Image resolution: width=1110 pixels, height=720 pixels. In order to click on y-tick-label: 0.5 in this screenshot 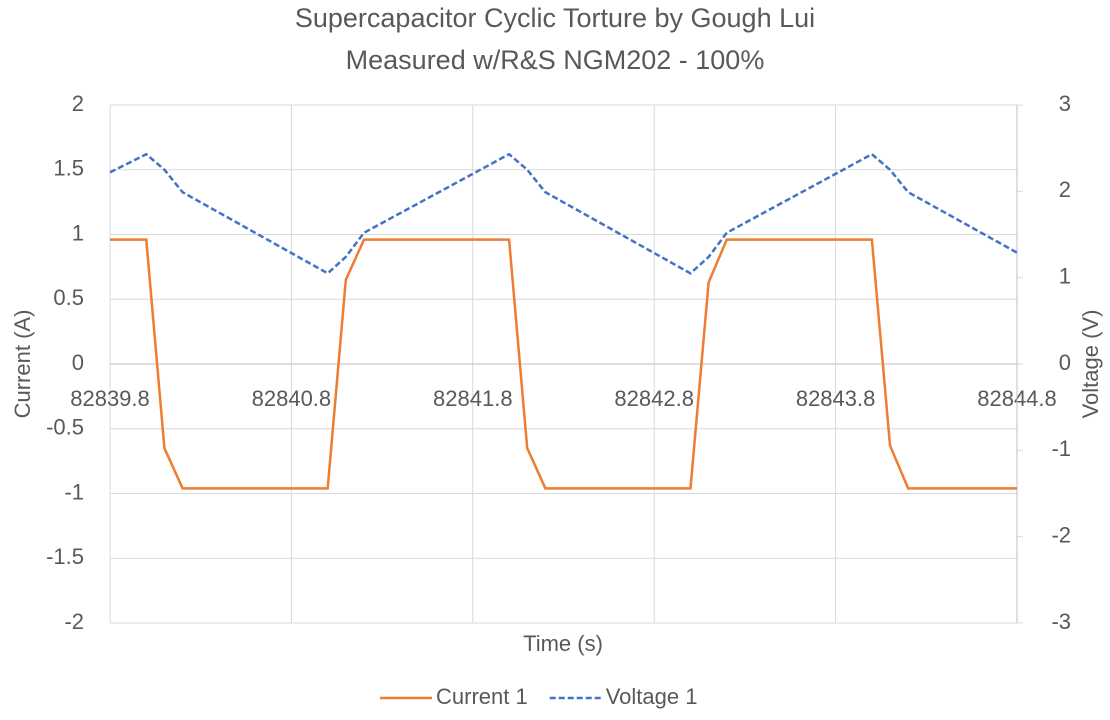, I will do `click(68, 297)`.